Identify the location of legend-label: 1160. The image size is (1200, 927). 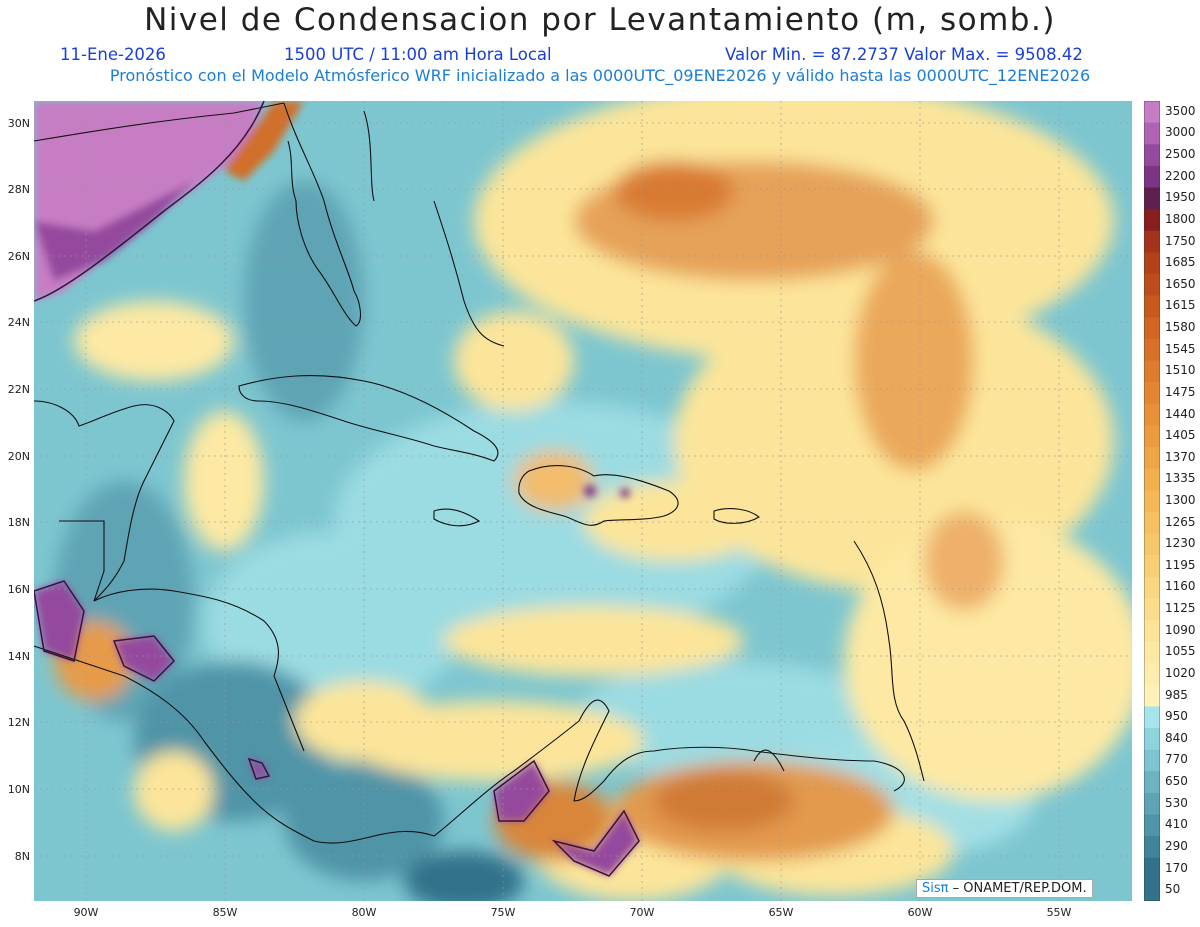
(1180, 586).